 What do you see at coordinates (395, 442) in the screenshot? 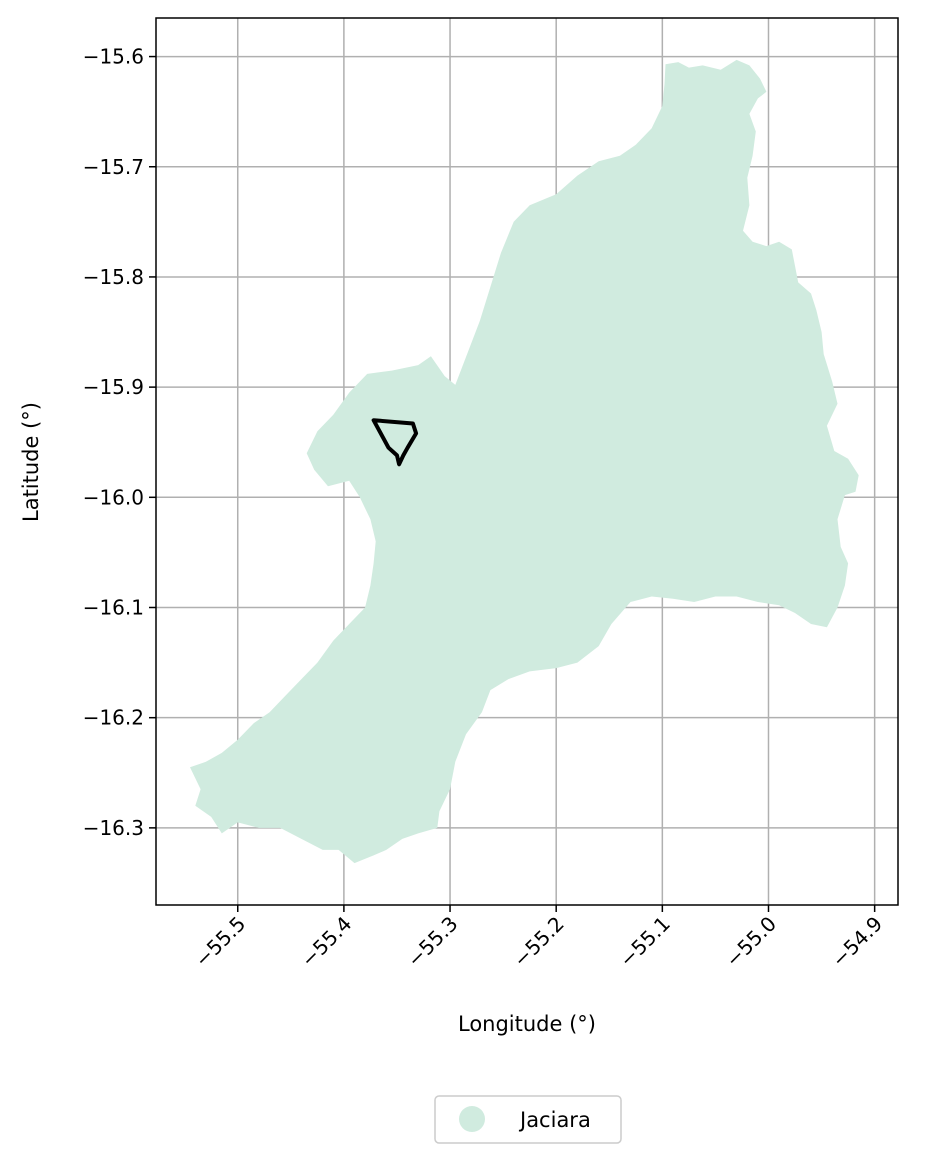
I see `highlighted-outline` at bounding box center [395, 442].